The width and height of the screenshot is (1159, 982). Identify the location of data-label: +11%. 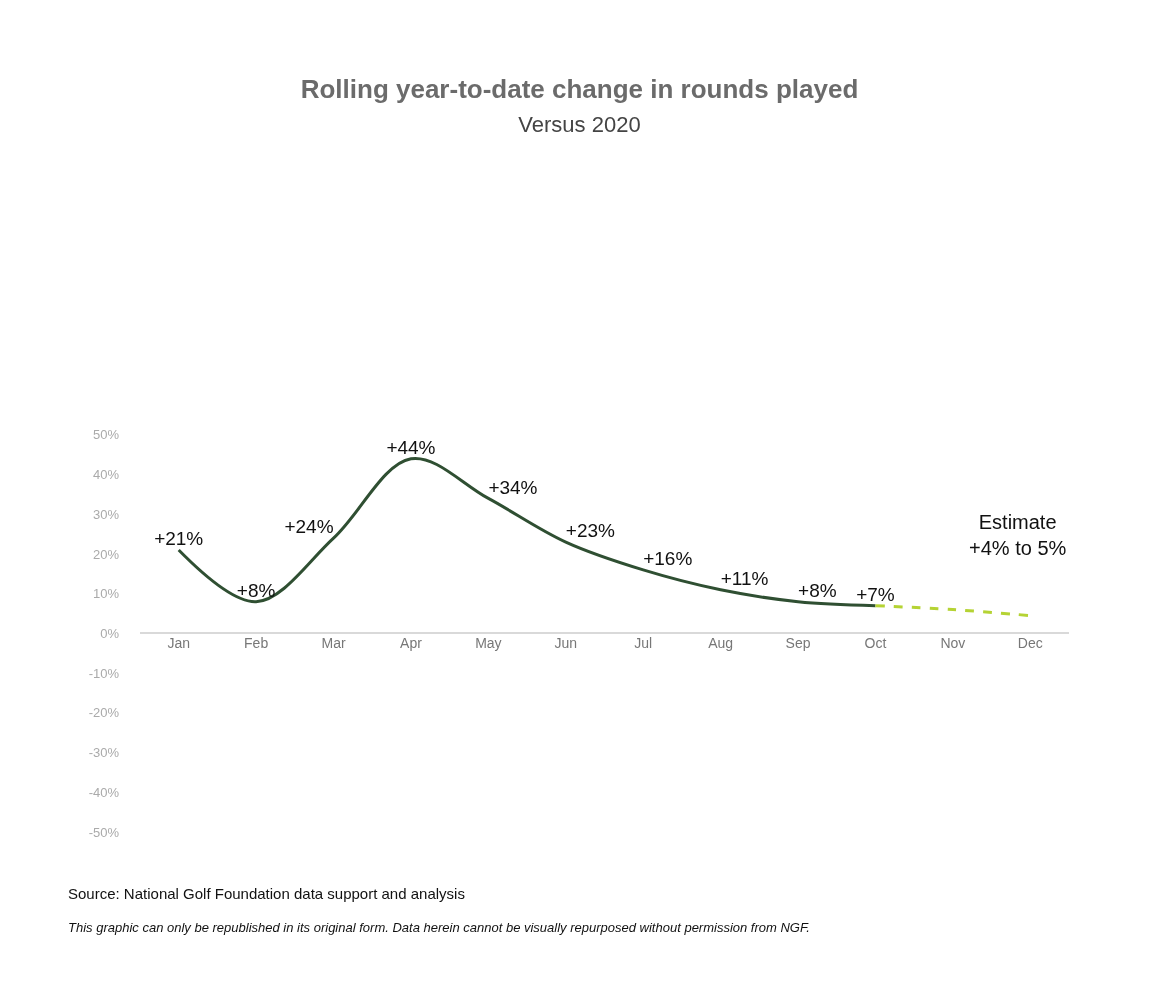
(744, 579).